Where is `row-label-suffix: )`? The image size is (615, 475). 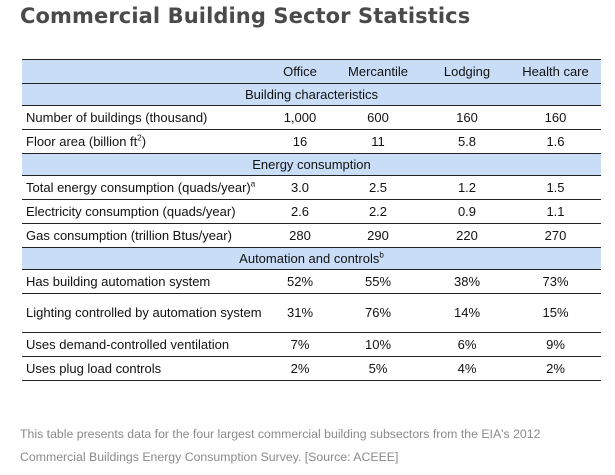 row-label-suffix: ) is located at coordinates (144, 141).